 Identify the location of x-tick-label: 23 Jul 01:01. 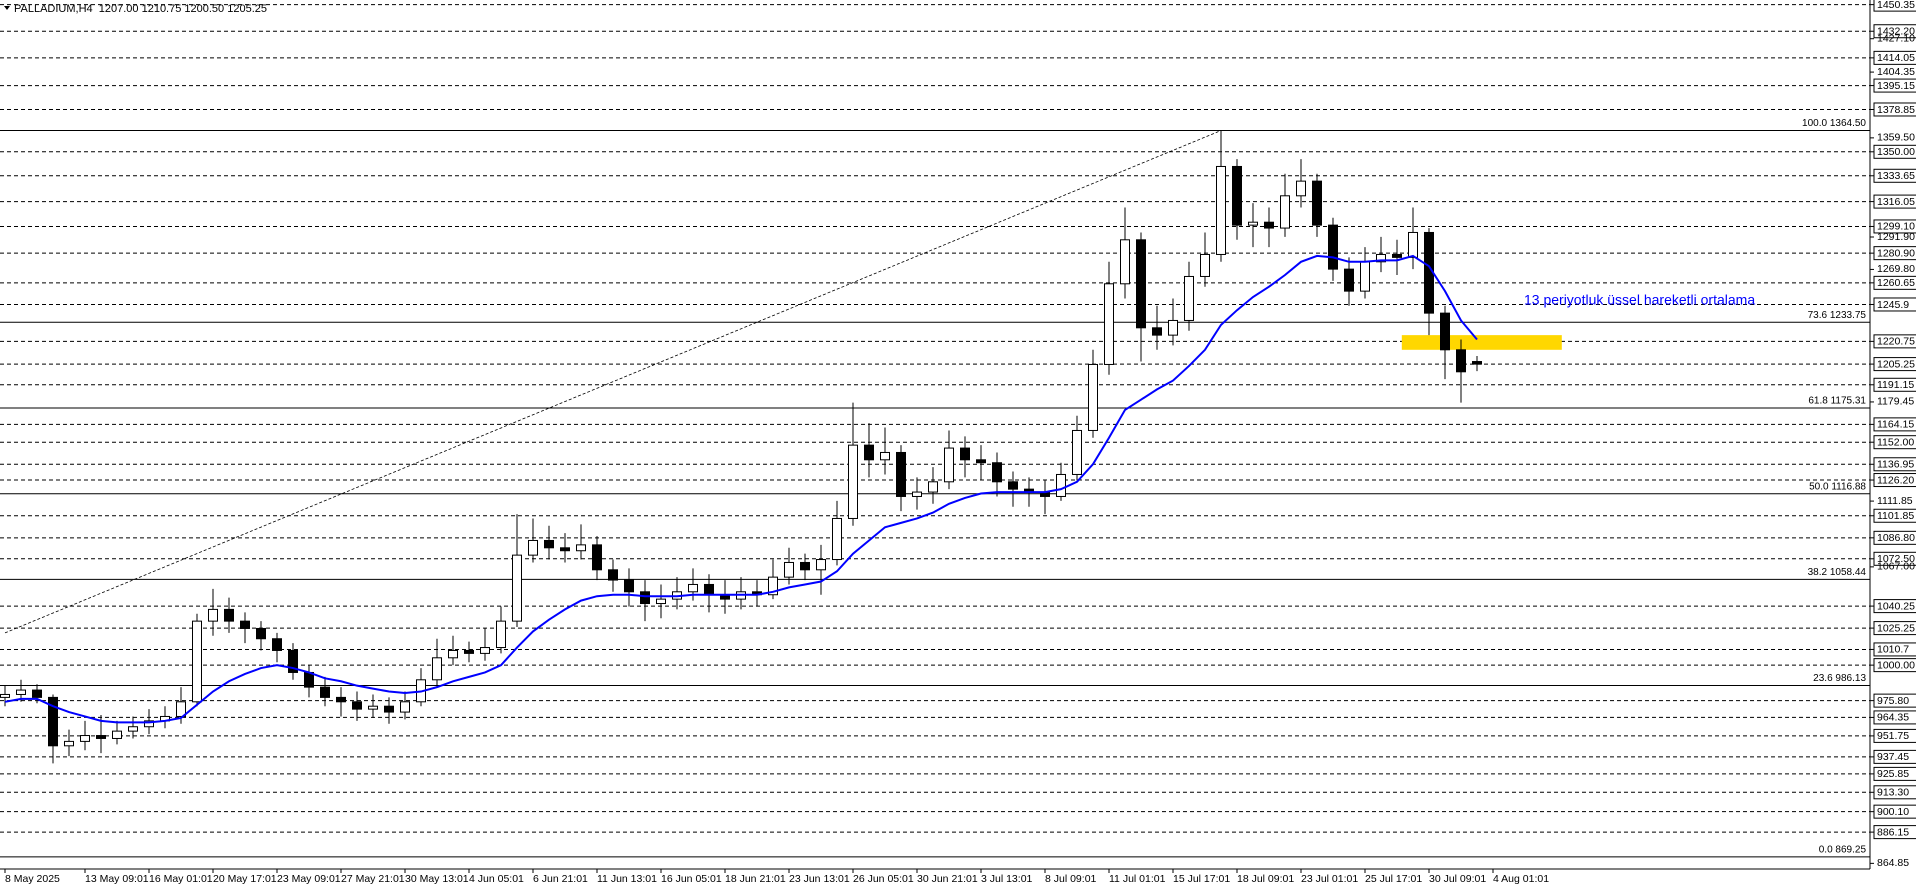
(1329, 879).